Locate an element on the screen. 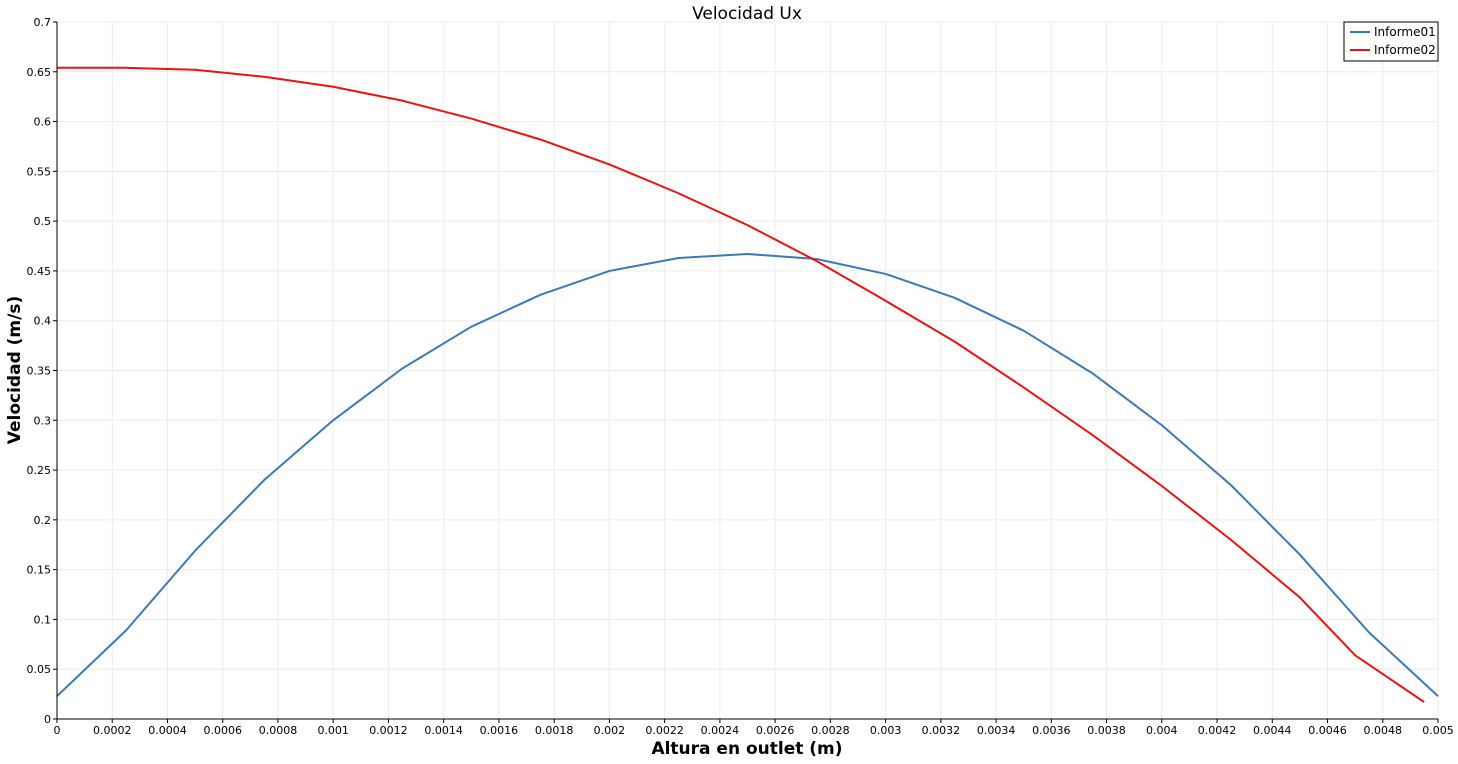 The width and height of the screenshot is (1458, 764). legend: Informe01 Informe02 is located at coordinates (1391, 41).